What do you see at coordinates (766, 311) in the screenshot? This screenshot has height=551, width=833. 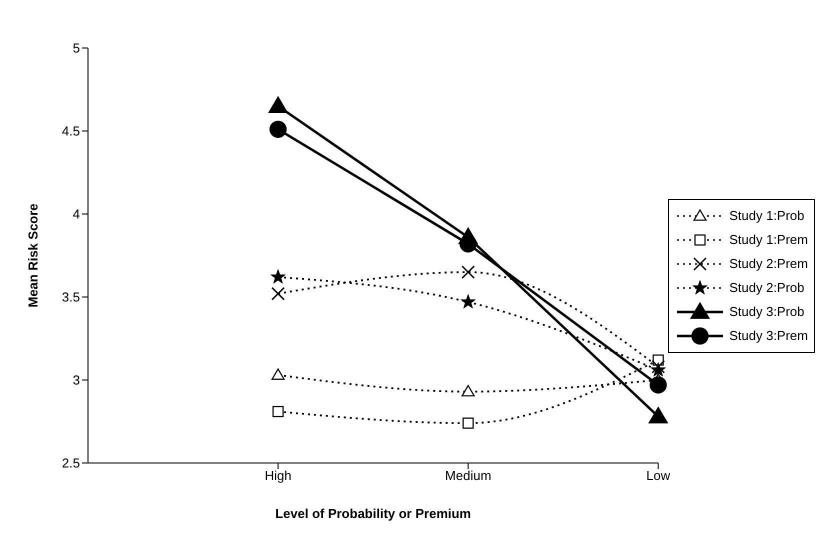 I see `legend-label: Study 3:Prob` at bounding box center [766, 311].